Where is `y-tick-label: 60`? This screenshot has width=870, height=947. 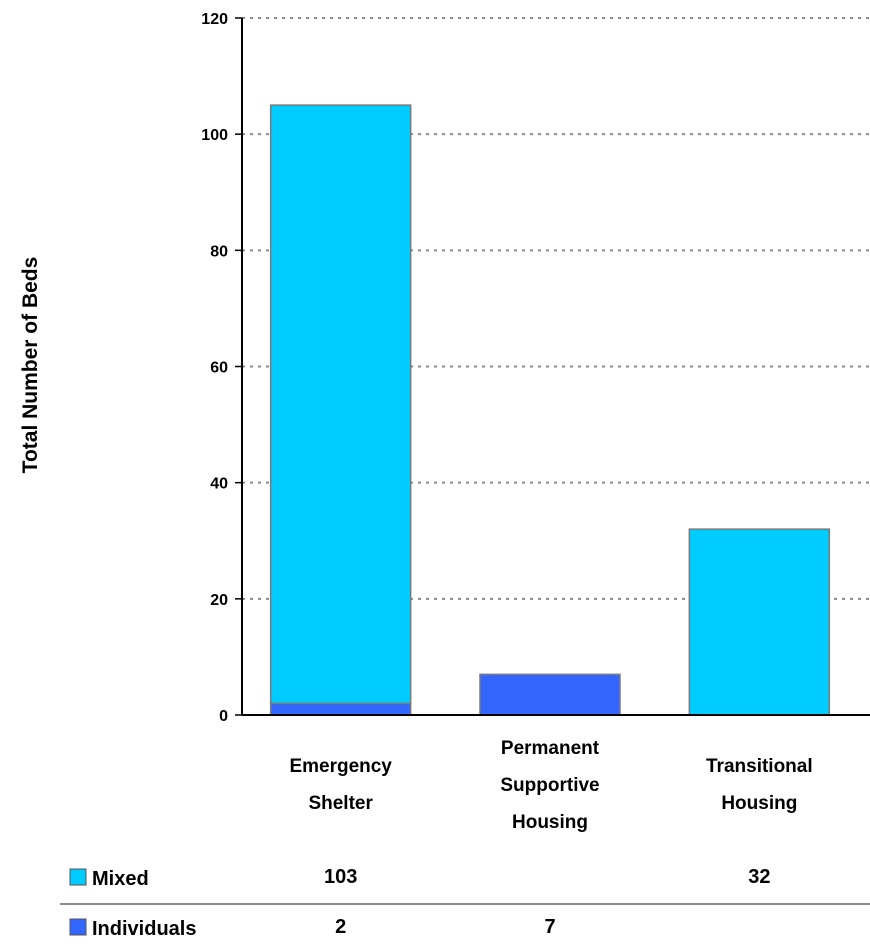 y-tick-label: 60 is located at coordinates (219, 368).